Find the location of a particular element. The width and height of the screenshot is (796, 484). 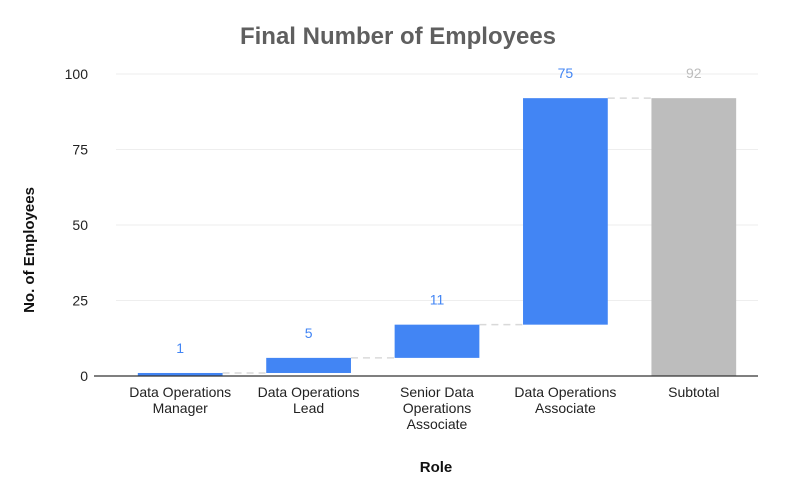

y-tick-label: 0 is located at coordinates (84, 376).